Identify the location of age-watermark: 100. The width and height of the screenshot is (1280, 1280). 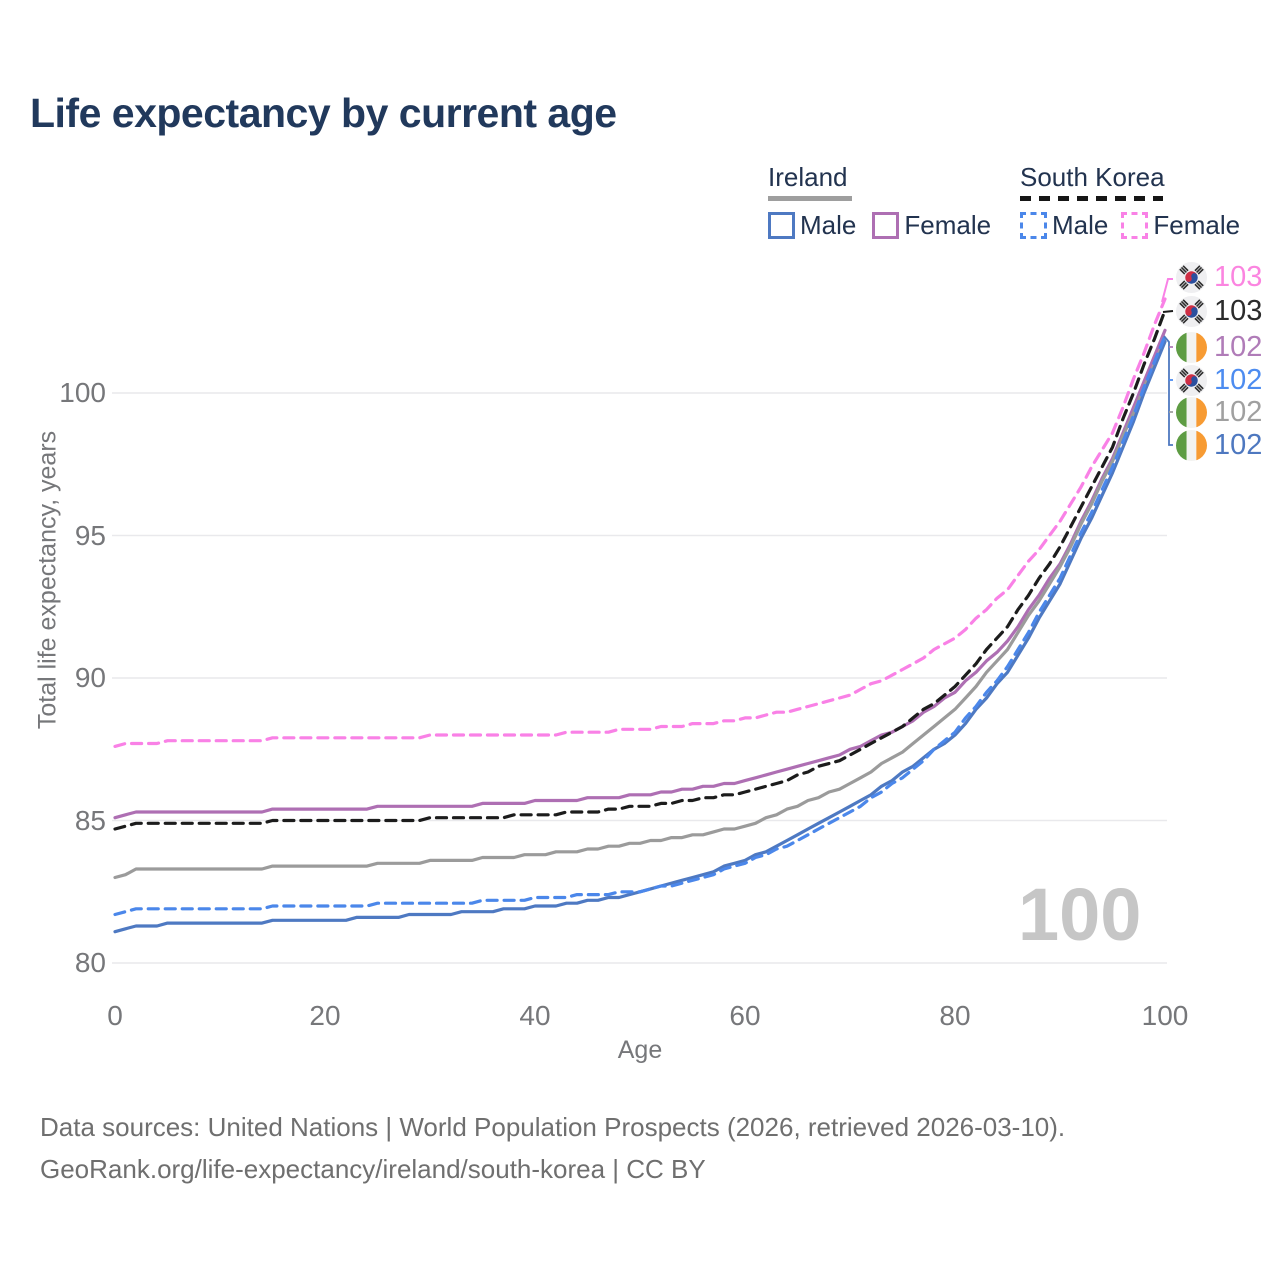
(1080, 914).